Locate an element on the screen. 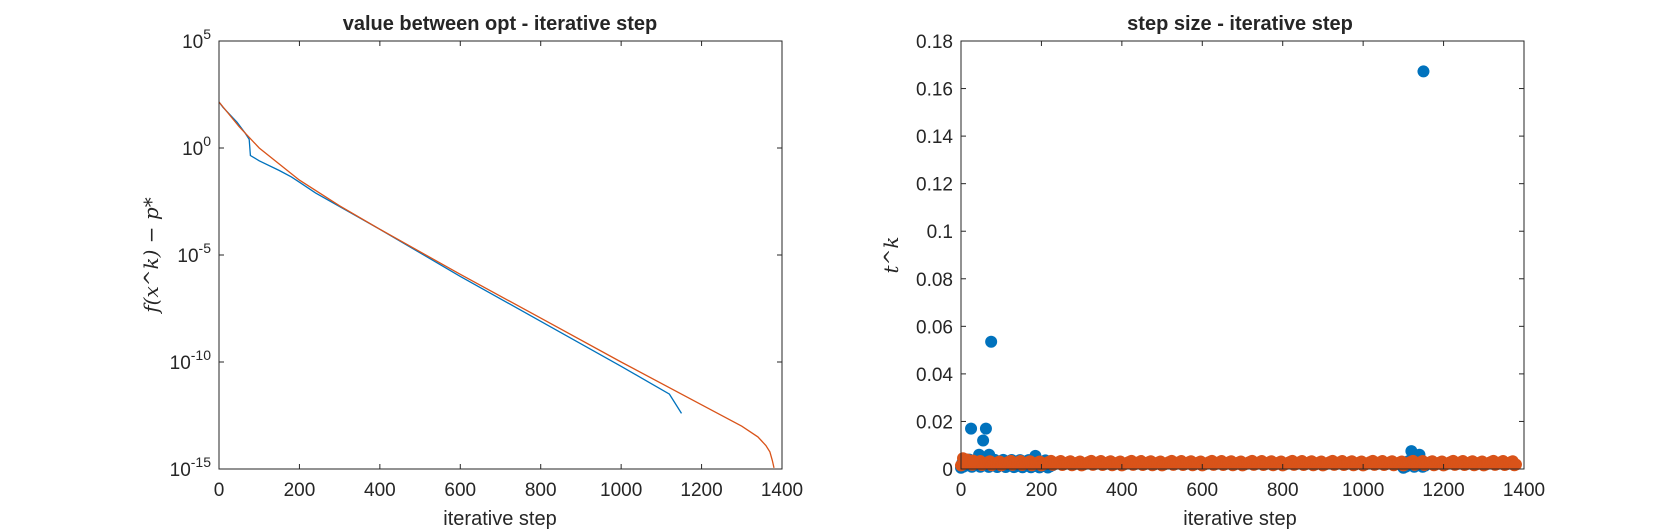 Image resolution: width=1678 pixels, height=530 pixels. y-tick-label: 0.1 is located at coordinates (940, 232).